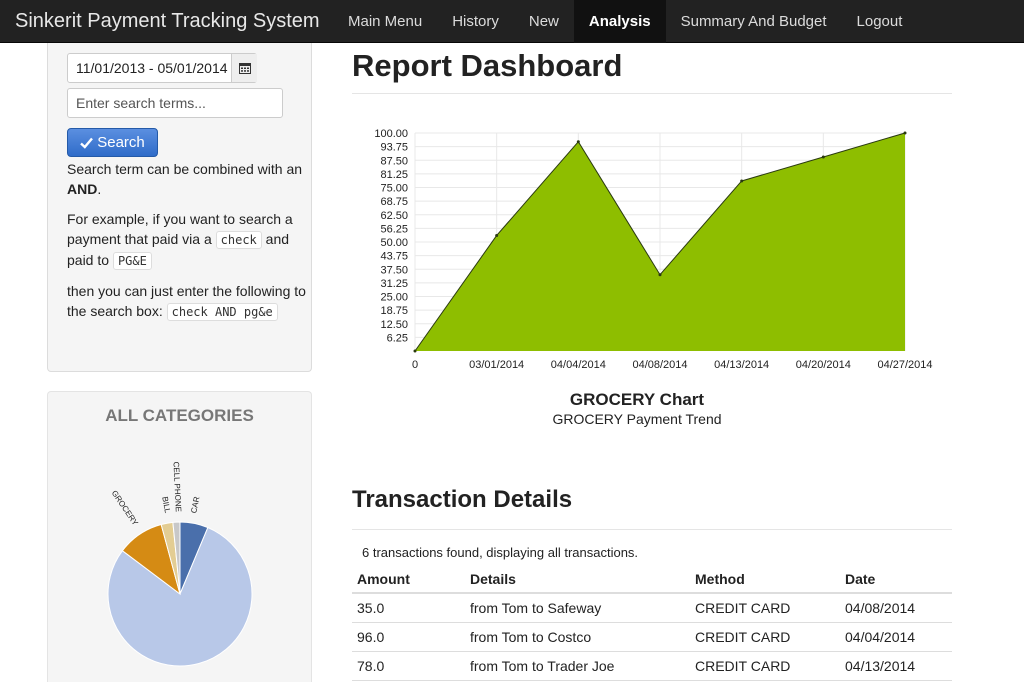 The height and width of the screenshot is (682, 1024). What do you see at coordinates (408, 579) in the screenshot?
I see `column-header-amount: Amount` at bounding box center [408, 579].